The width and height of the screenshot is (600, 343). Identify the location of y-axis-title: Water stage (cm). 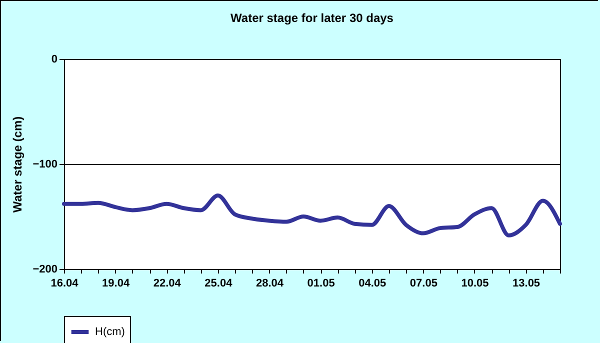
(17, 164).